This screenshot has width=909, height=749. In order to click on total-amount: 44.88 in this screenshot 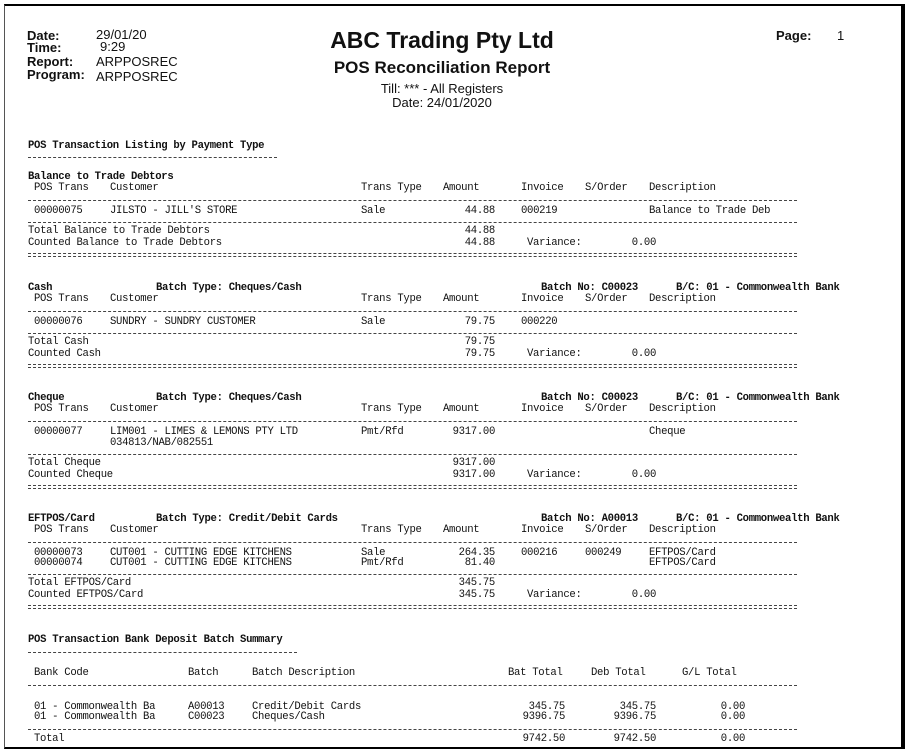, I will do `click(480, 231)`.